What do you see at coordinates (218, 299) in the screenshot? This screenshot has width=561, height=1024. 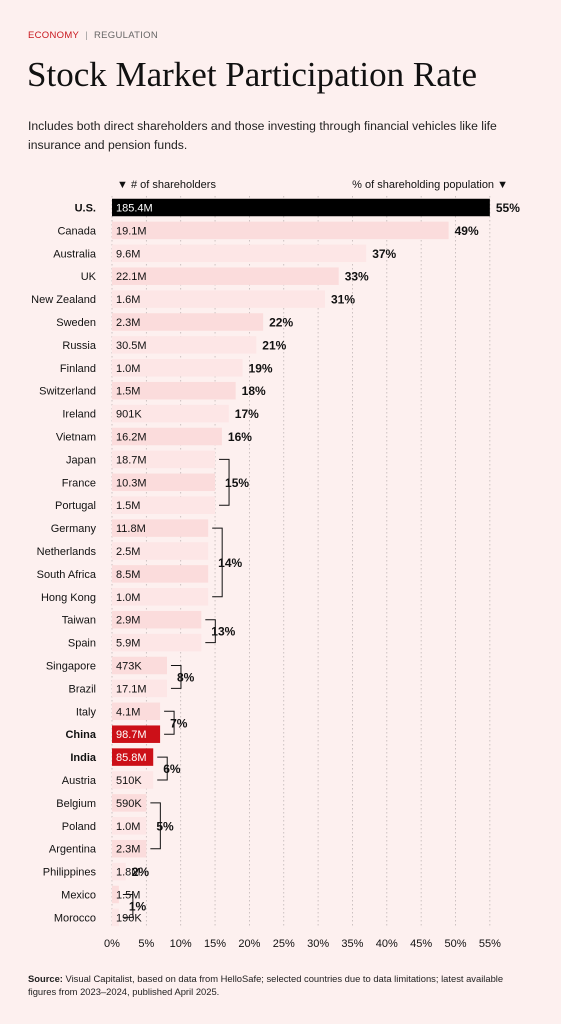 I see `bar-new-zealand` at bounding box center [218, 299].